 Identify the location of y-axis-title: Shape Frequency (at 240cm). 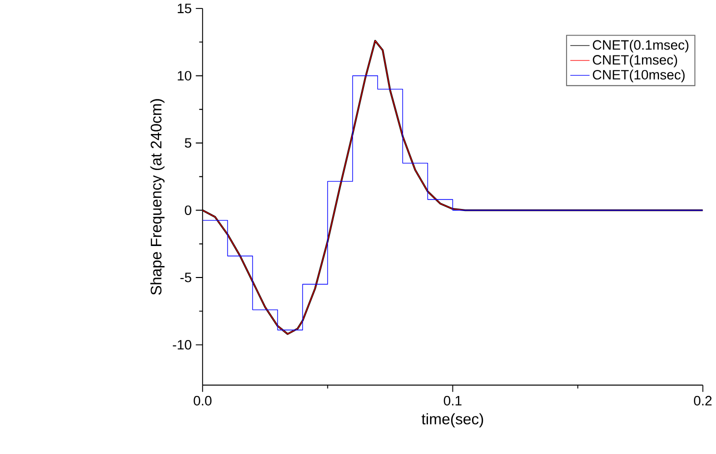
(157, 197).